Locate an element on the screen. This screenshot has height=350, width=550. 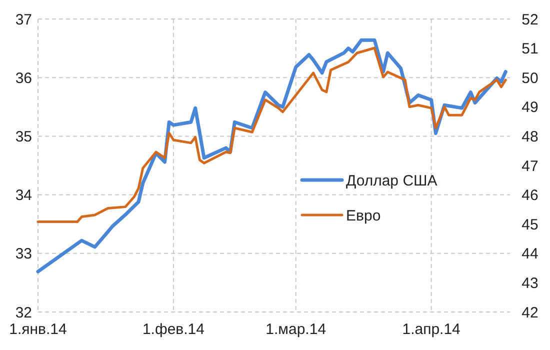
y2-tick-label: 45 is located at coordinates (530, 225).